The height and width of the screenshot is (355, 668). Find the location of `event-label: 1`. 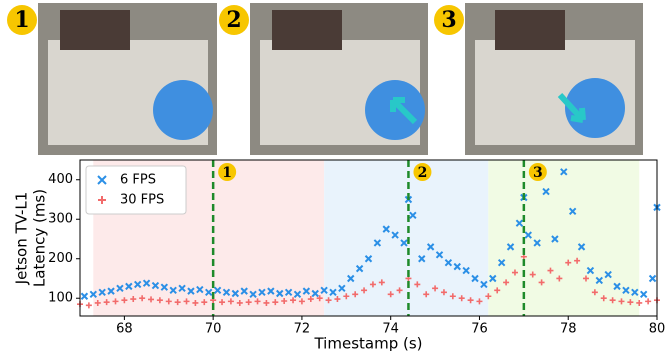

event-label: 1 is located at coordinates (227, 173).